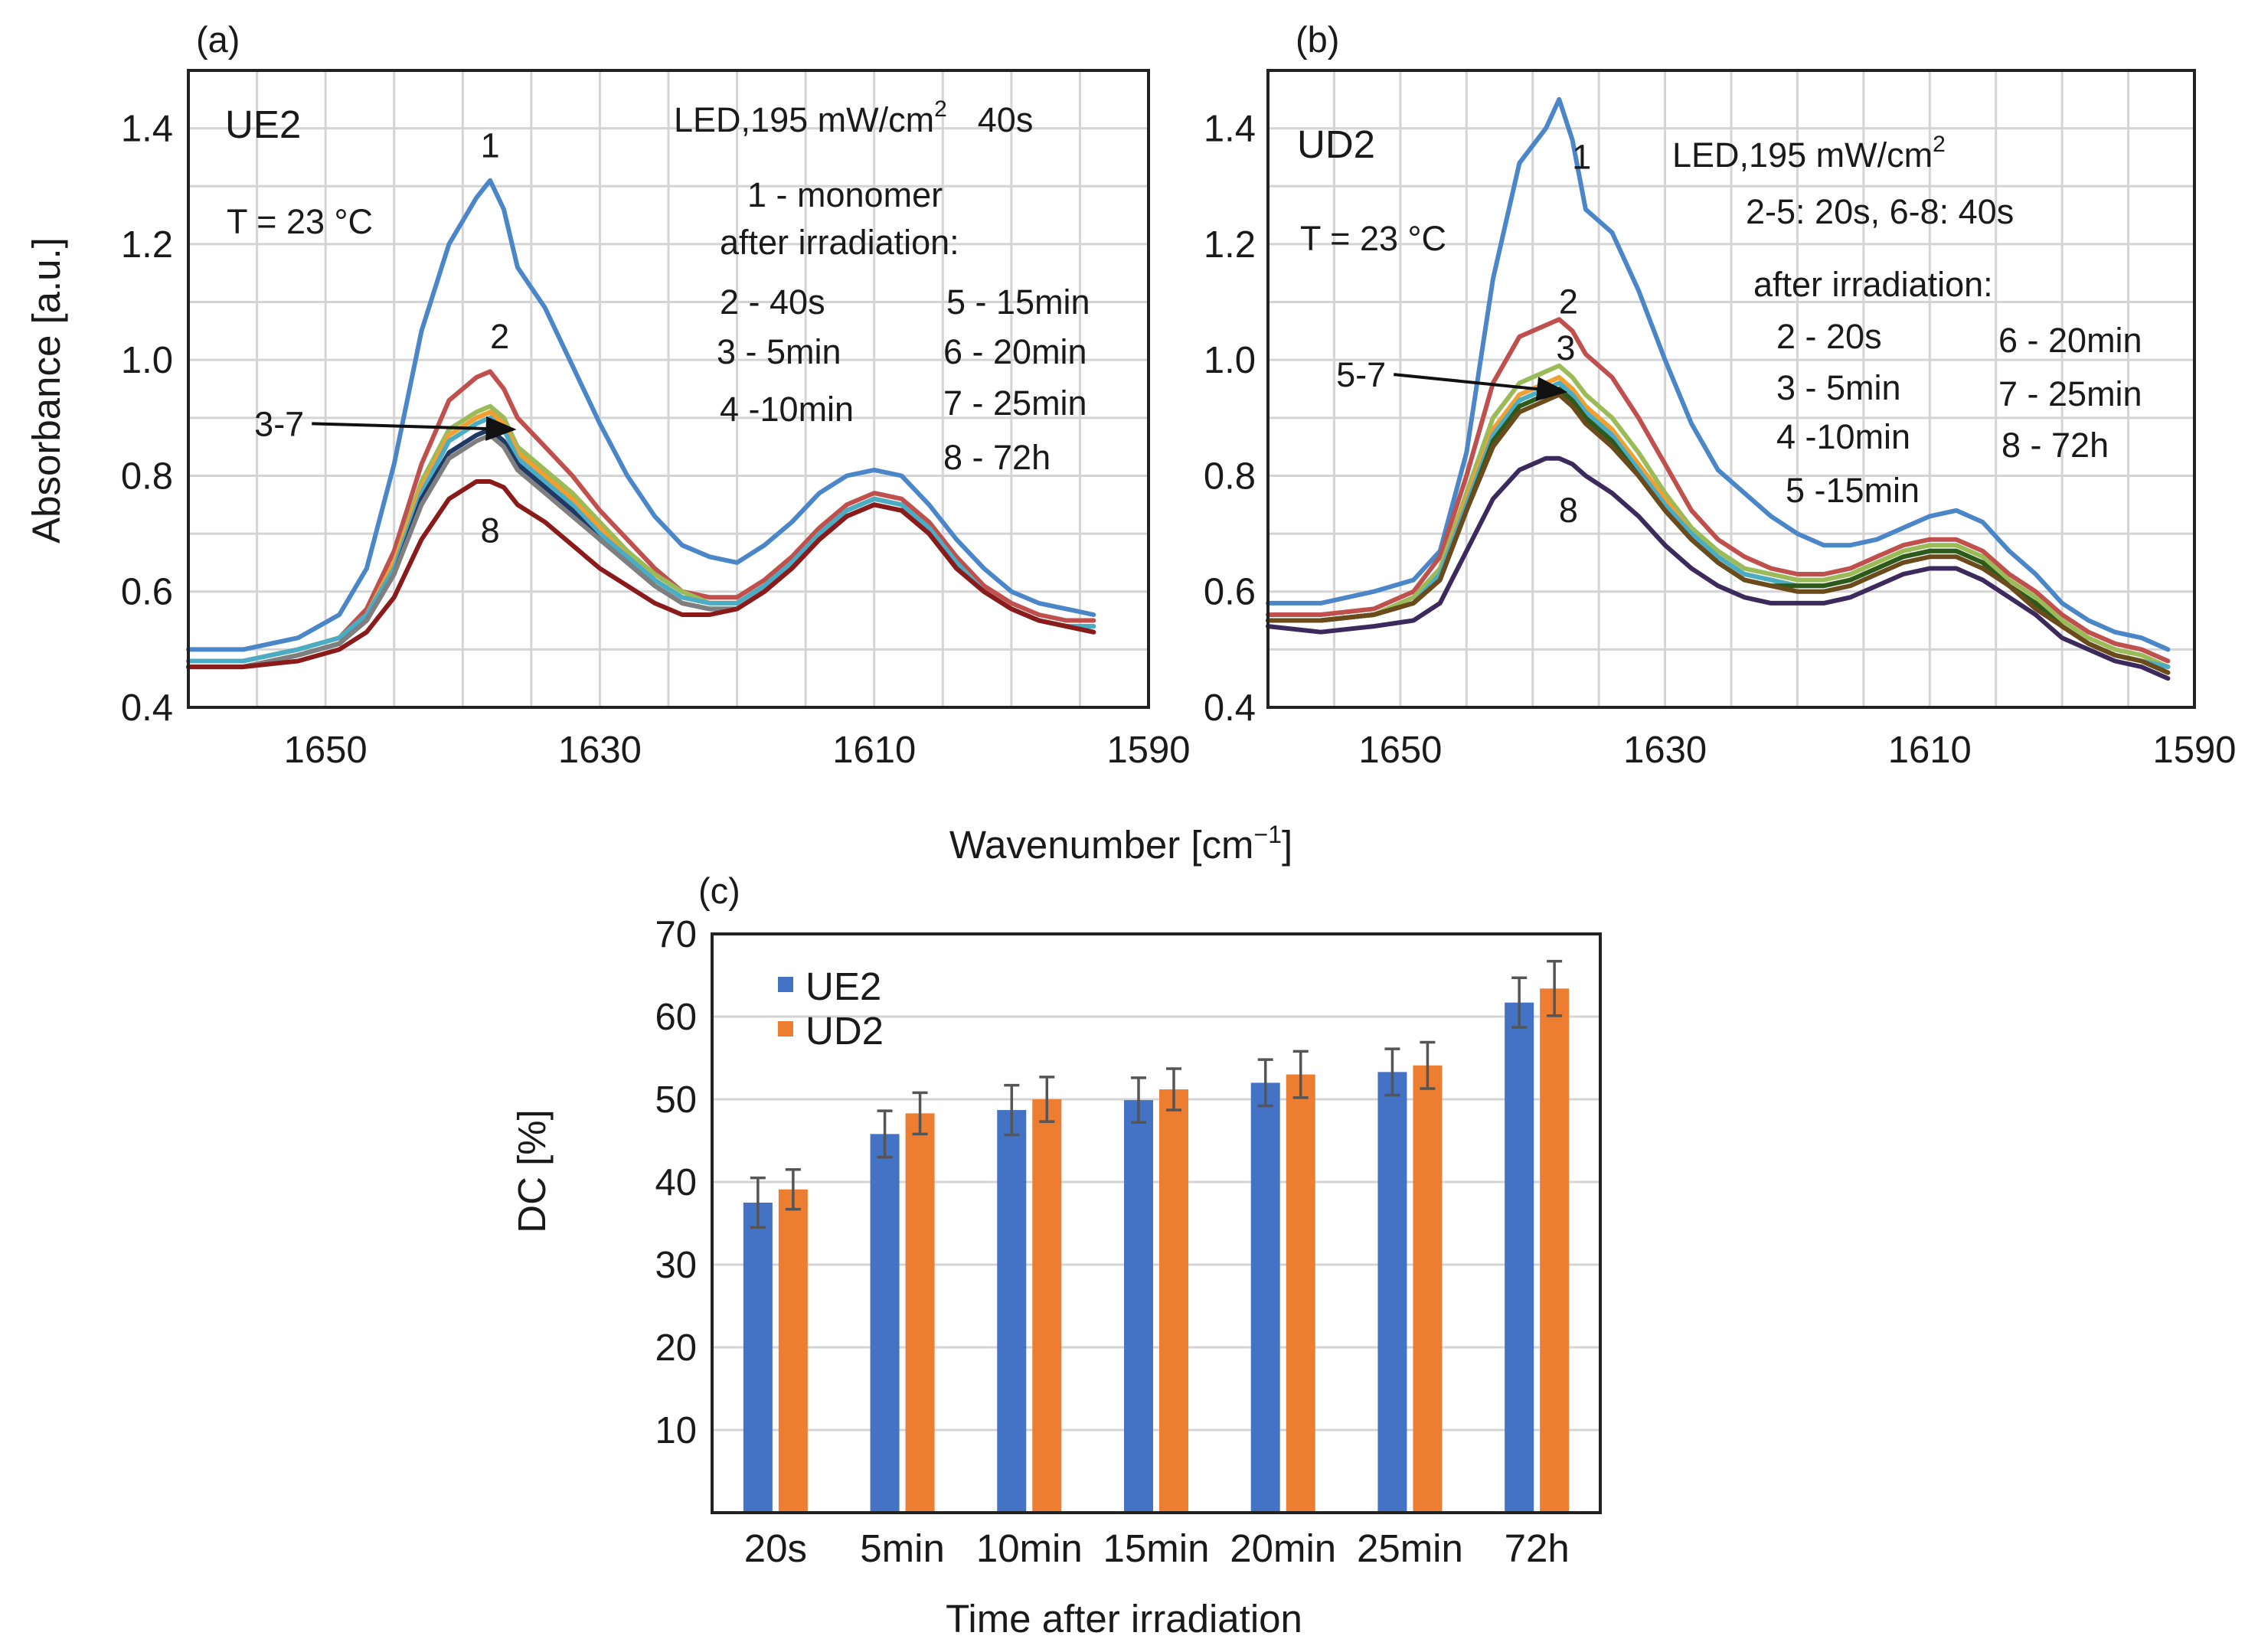 The image size is (2258, 1652). What do you see at coordinates (844, 1031) in the screenshot?
I see `legend-label-ud2: UD2` at bounding box center [844, 1031].